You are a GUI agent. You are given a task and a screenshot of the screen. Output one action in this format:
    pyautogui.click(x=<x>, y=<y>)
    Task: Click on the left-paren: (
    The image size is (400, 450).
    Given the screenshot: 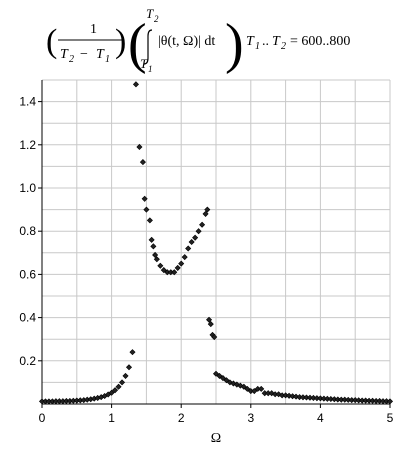 What is the action you would take?
    pyautogui.click(x=51, y=41)
    